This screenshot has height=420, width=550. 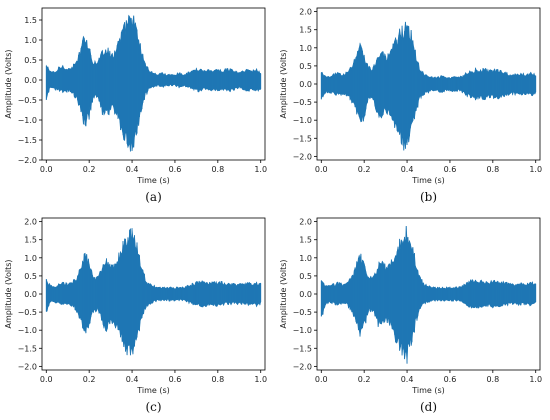 What do you see at coordinates (428, 197) in the screenshot?
I see `figure-caption: (b)` at bounding box center [428, 197].